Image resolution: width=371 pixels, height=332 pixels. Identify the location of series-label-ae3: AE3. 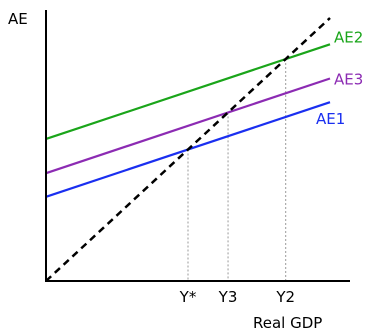
(348, 79).